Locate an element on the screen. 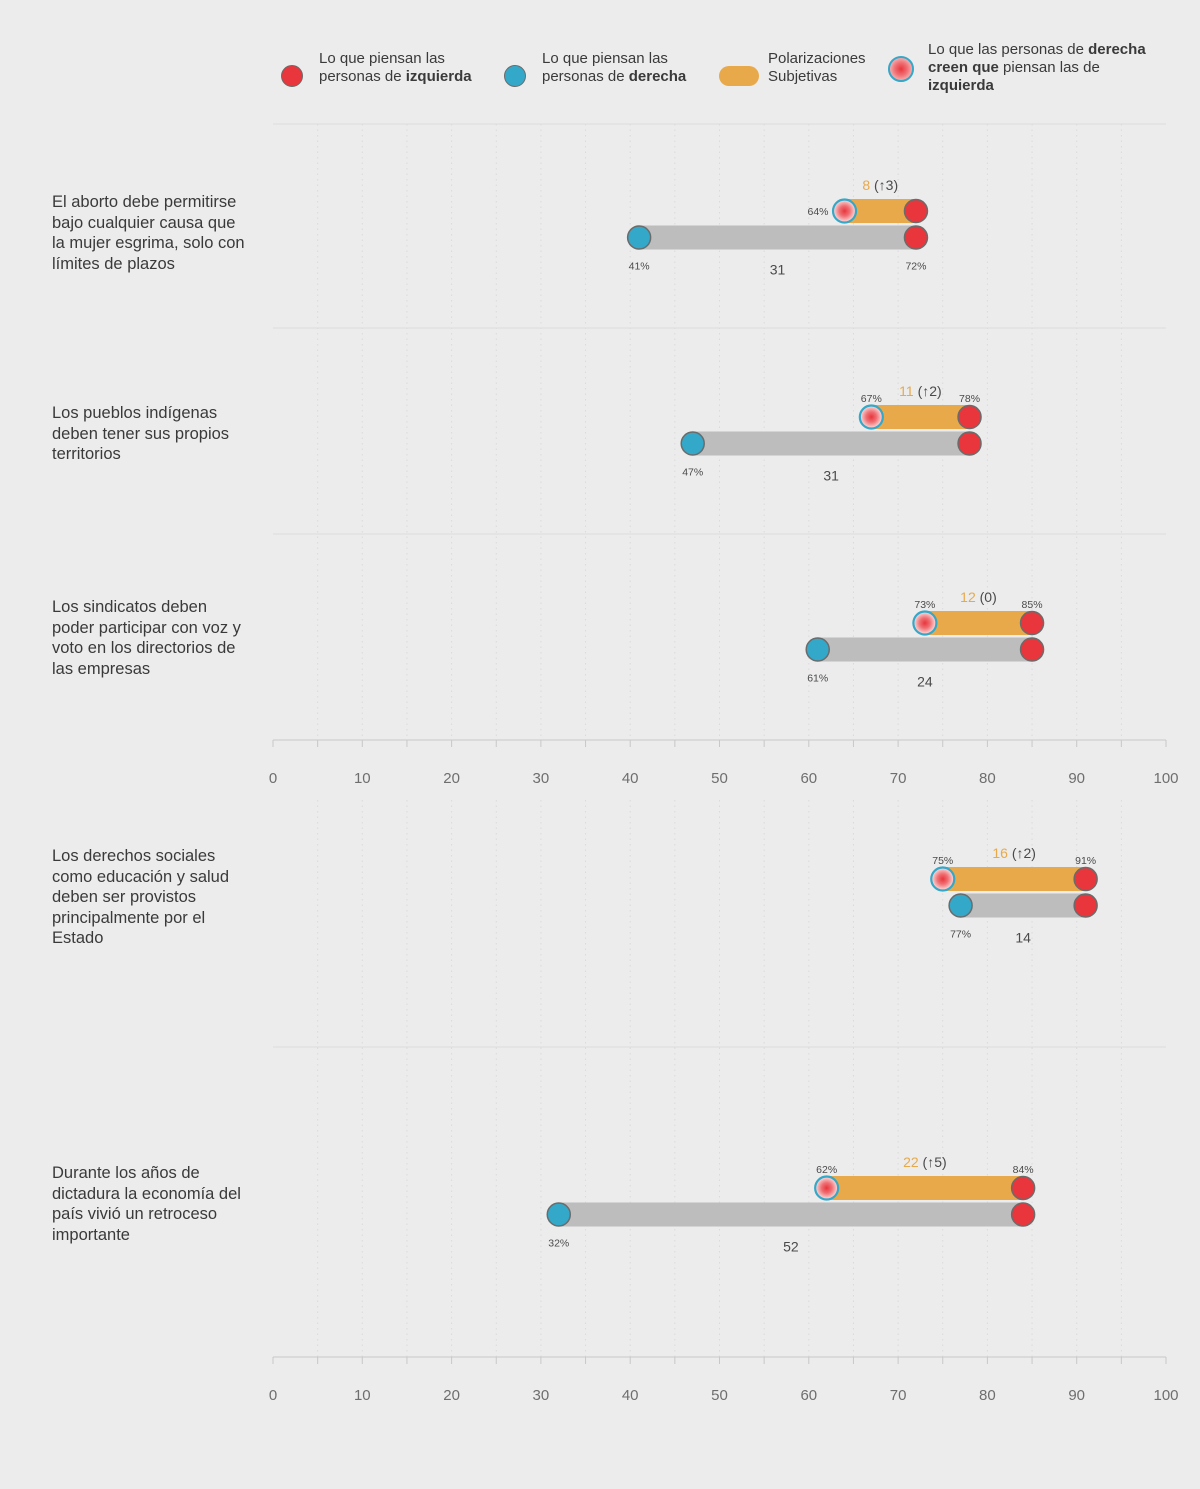 Image resolution: width=1200 pixels, height=1489 pixels. subjective-gap-label: 22 (↑5) is located at coordinates (925, 1162).